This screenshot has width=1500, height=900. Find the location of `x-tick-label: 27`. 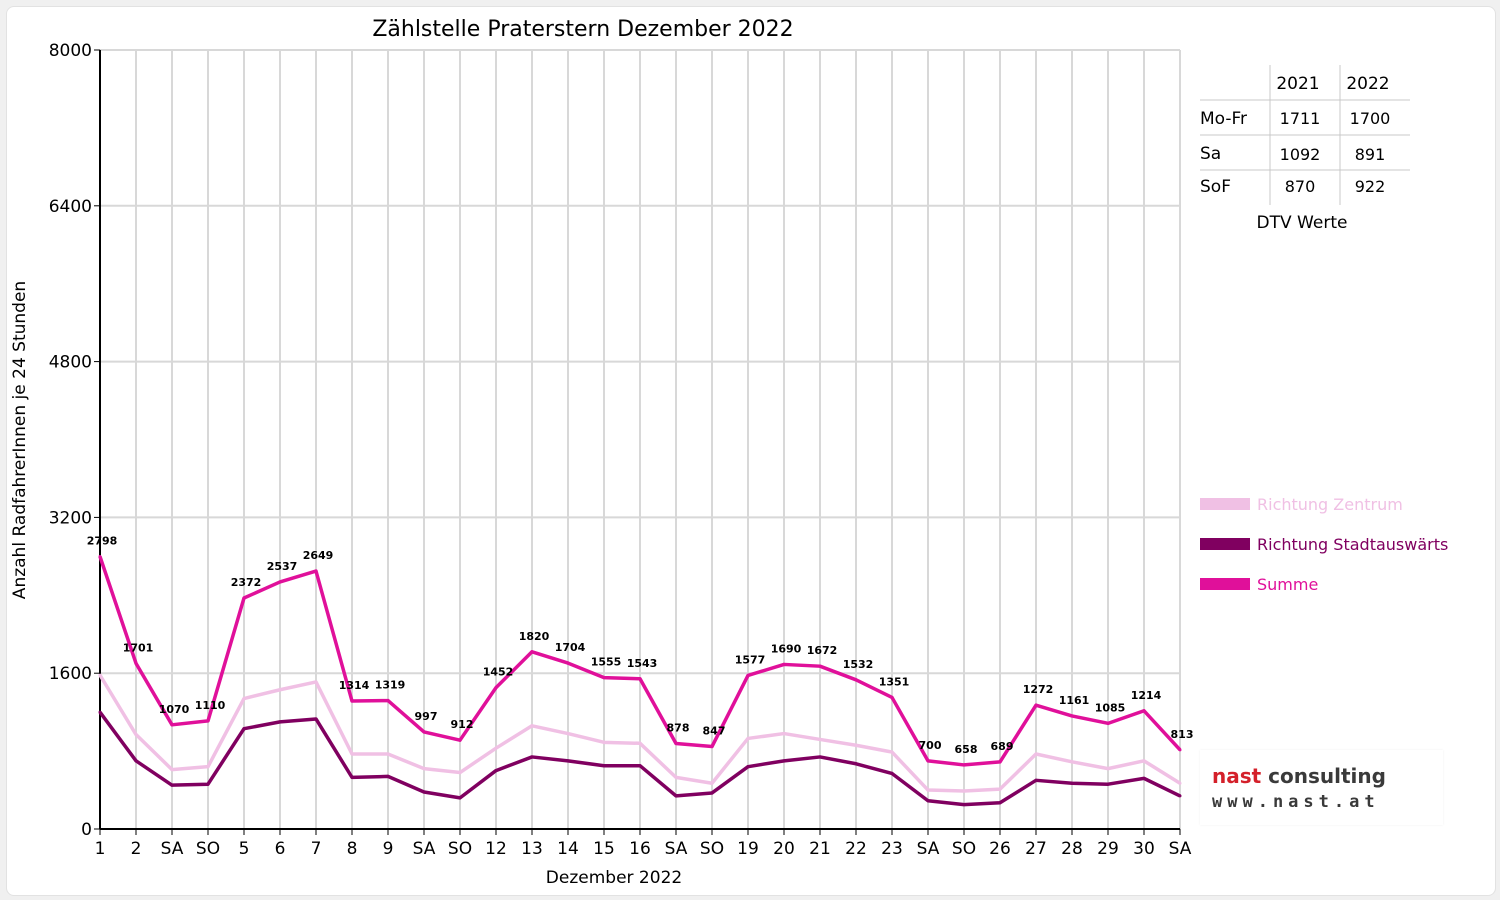

x-tick-label: 27 is located at coordinates (1036, 849).